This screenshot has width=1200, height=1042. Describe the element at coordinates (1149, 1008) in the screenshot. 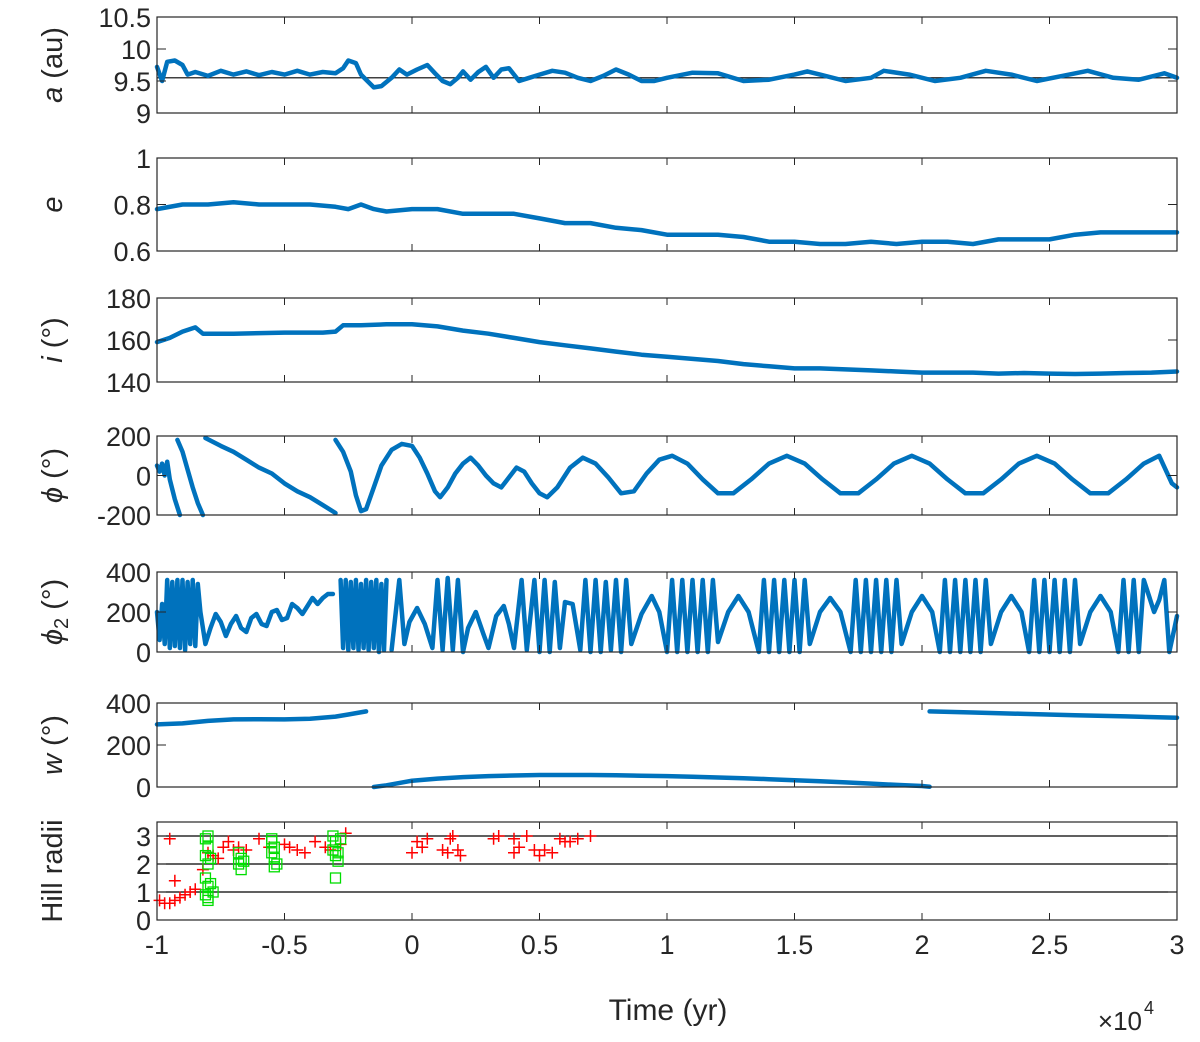

I see `x-exponent-power: 4` at that location.